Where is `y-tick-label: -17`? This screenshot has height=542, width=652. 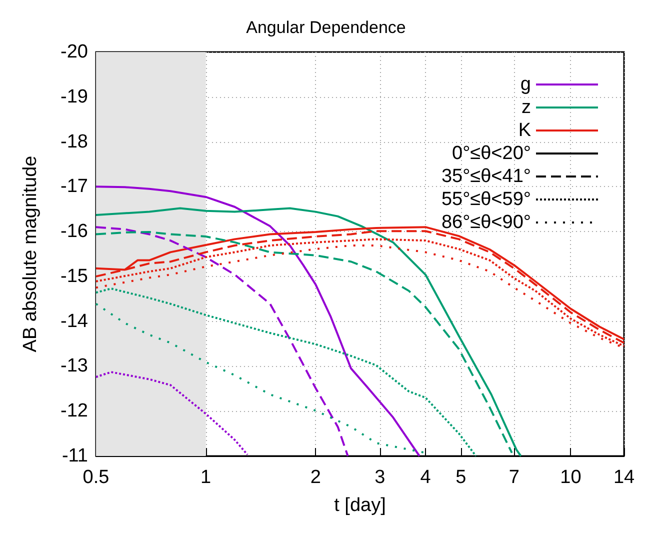 y-tick-label: -17 is located at coordinates (74, 187).